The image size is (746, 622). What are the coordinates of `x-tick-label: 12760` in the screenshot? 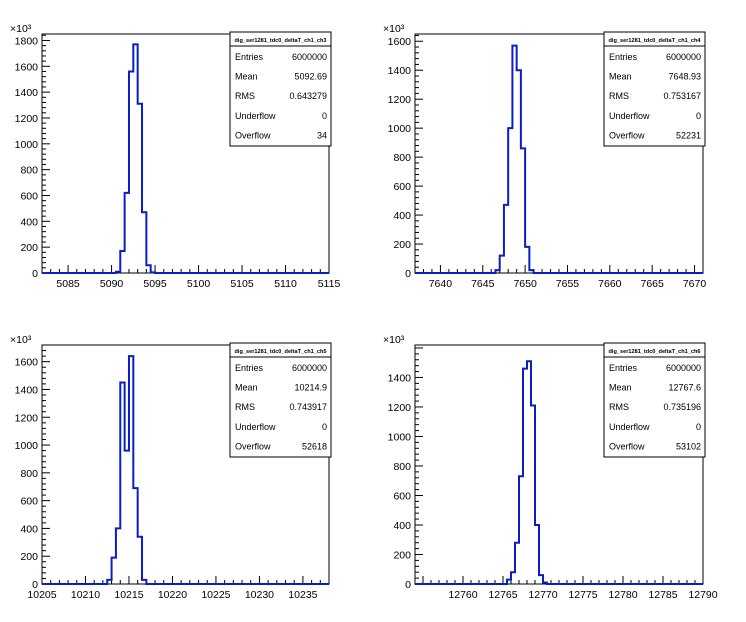 It's located at (462, 595).